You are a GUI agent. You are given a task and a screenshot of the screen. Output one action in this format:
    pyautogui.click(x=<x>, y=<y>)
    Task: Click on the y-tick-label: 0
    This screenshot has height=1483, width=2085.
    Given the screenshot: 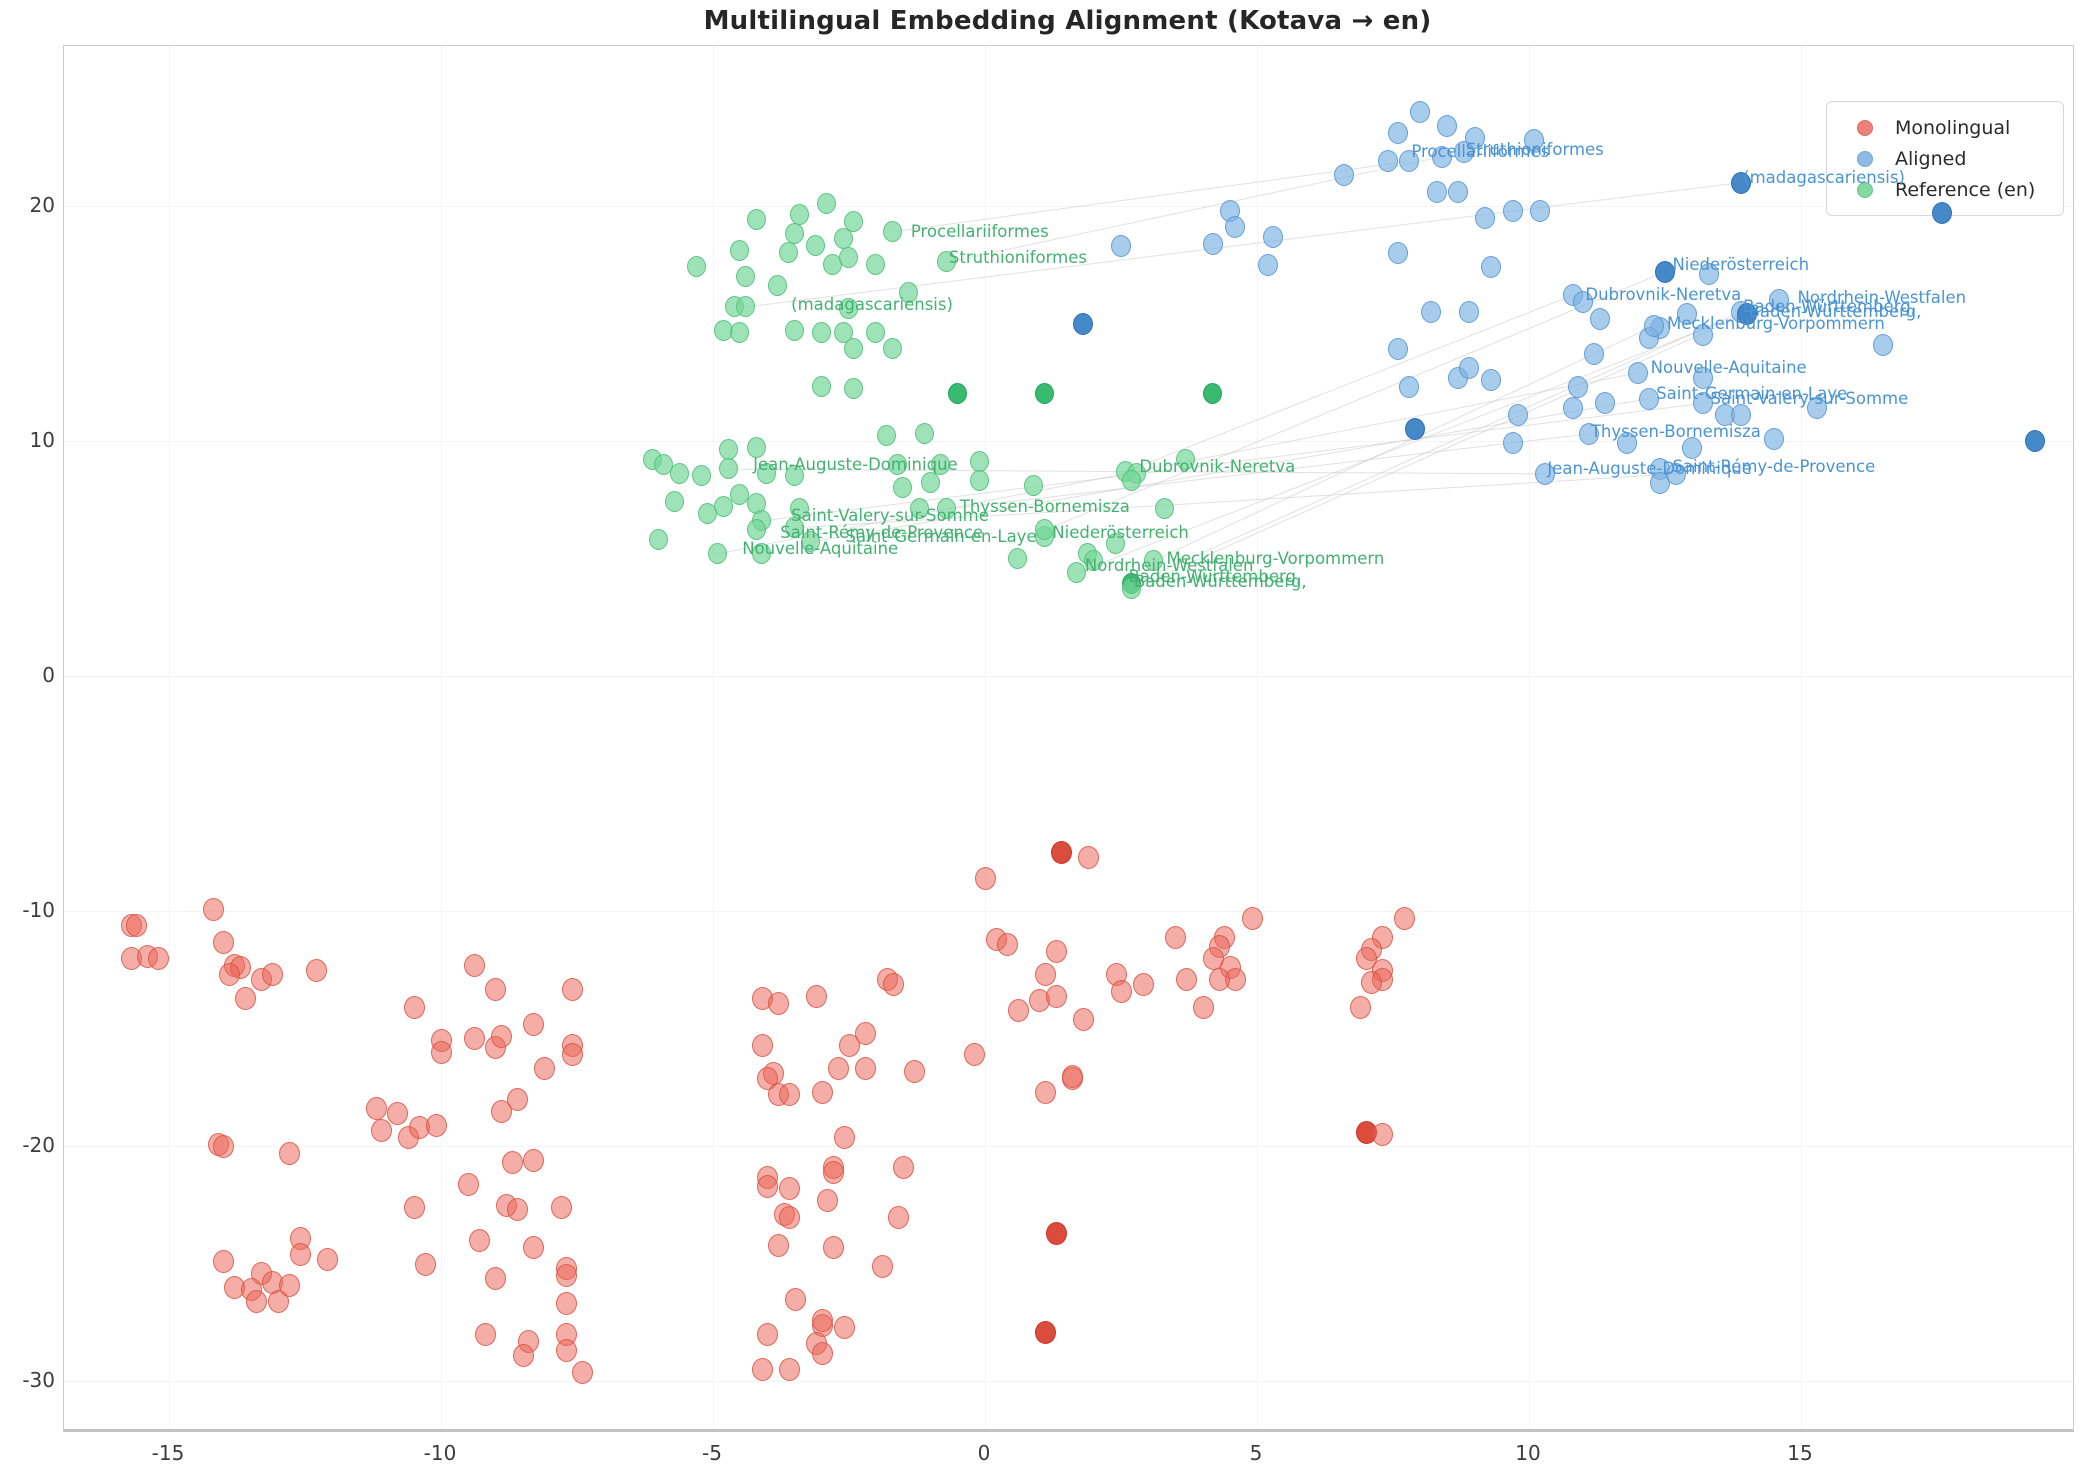 What is the action you would take?
    pyautogui.click(x=48, y=675)
    